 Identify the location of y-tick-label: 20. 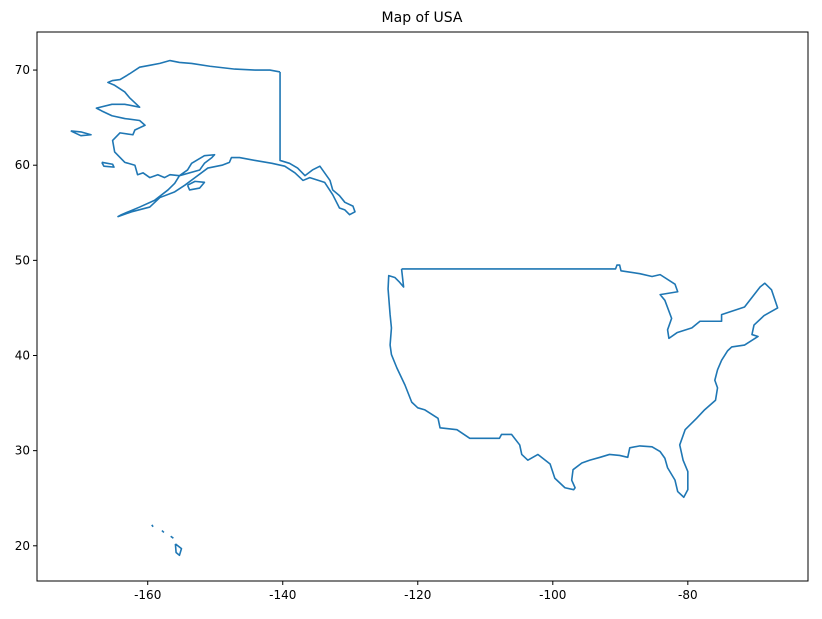
(22, 546).